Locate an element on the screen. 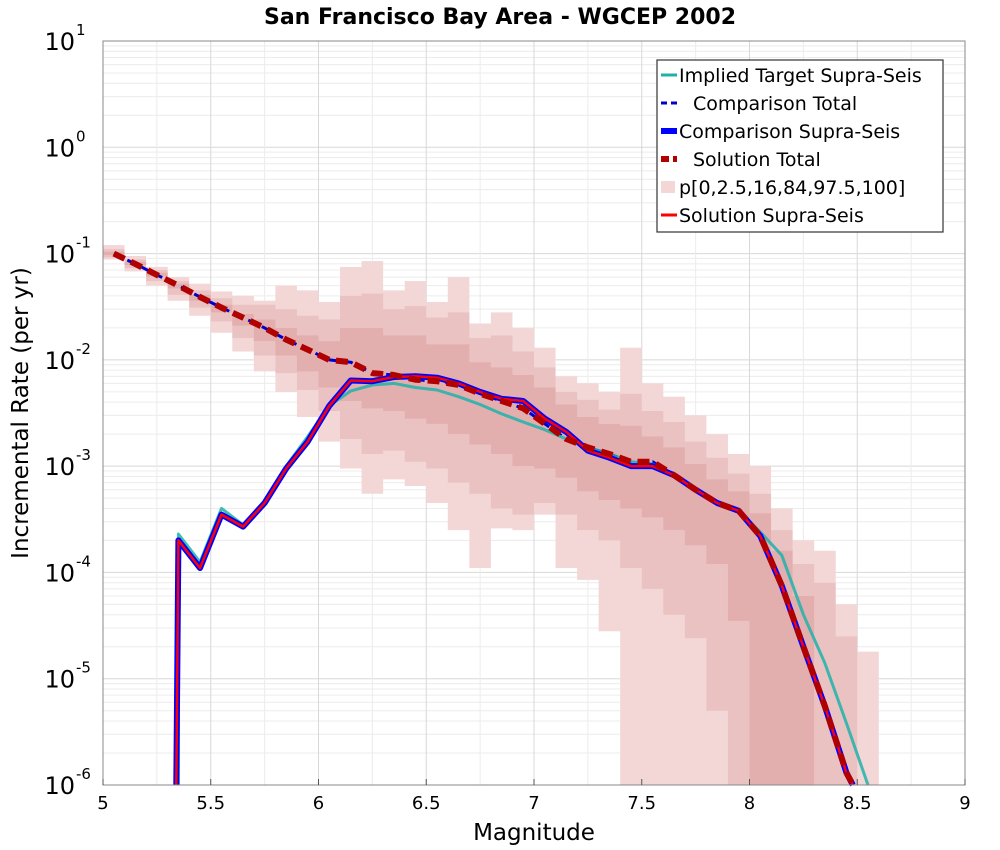  legend-item-implied-target-supra-seis: Implied Target Supra-Seis is located at coordinates (791, 76).